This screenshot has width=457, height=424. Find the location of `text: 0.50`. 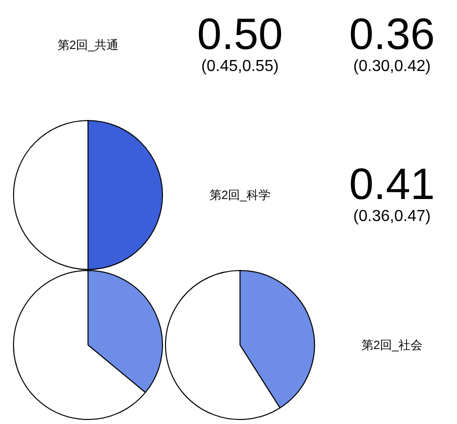

text: 0.50 is located at coordinates (240, 34).